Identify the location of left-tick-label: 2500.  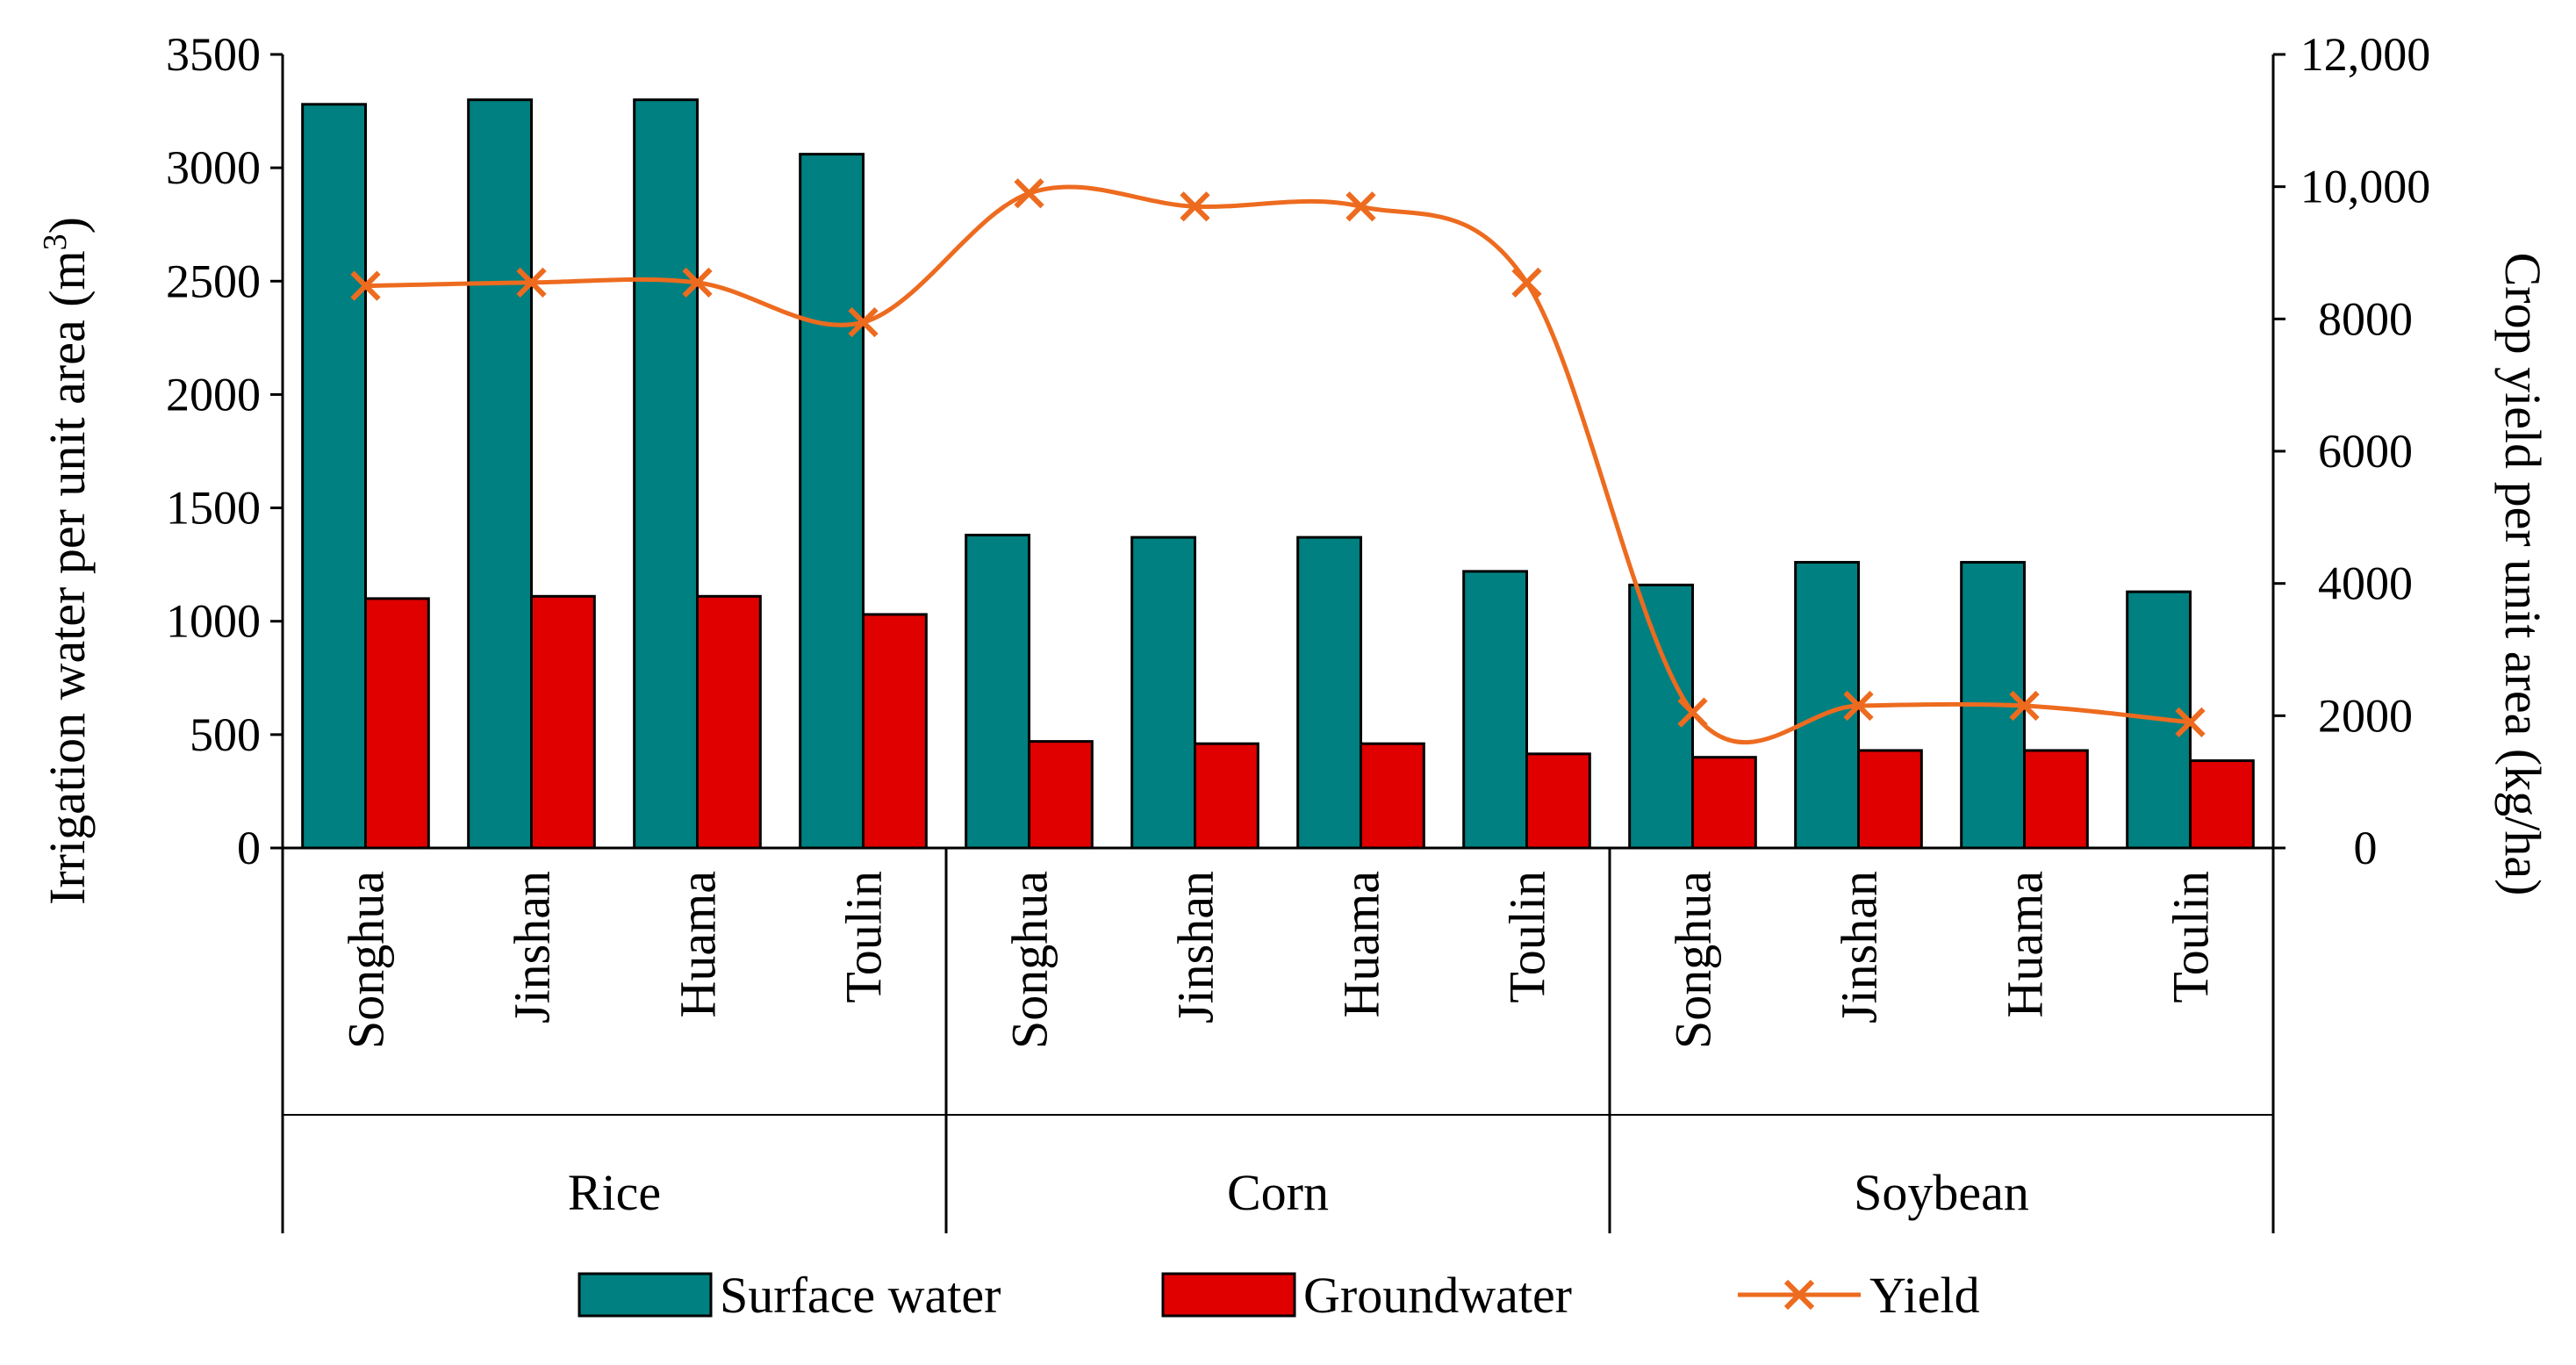
(213, 281).